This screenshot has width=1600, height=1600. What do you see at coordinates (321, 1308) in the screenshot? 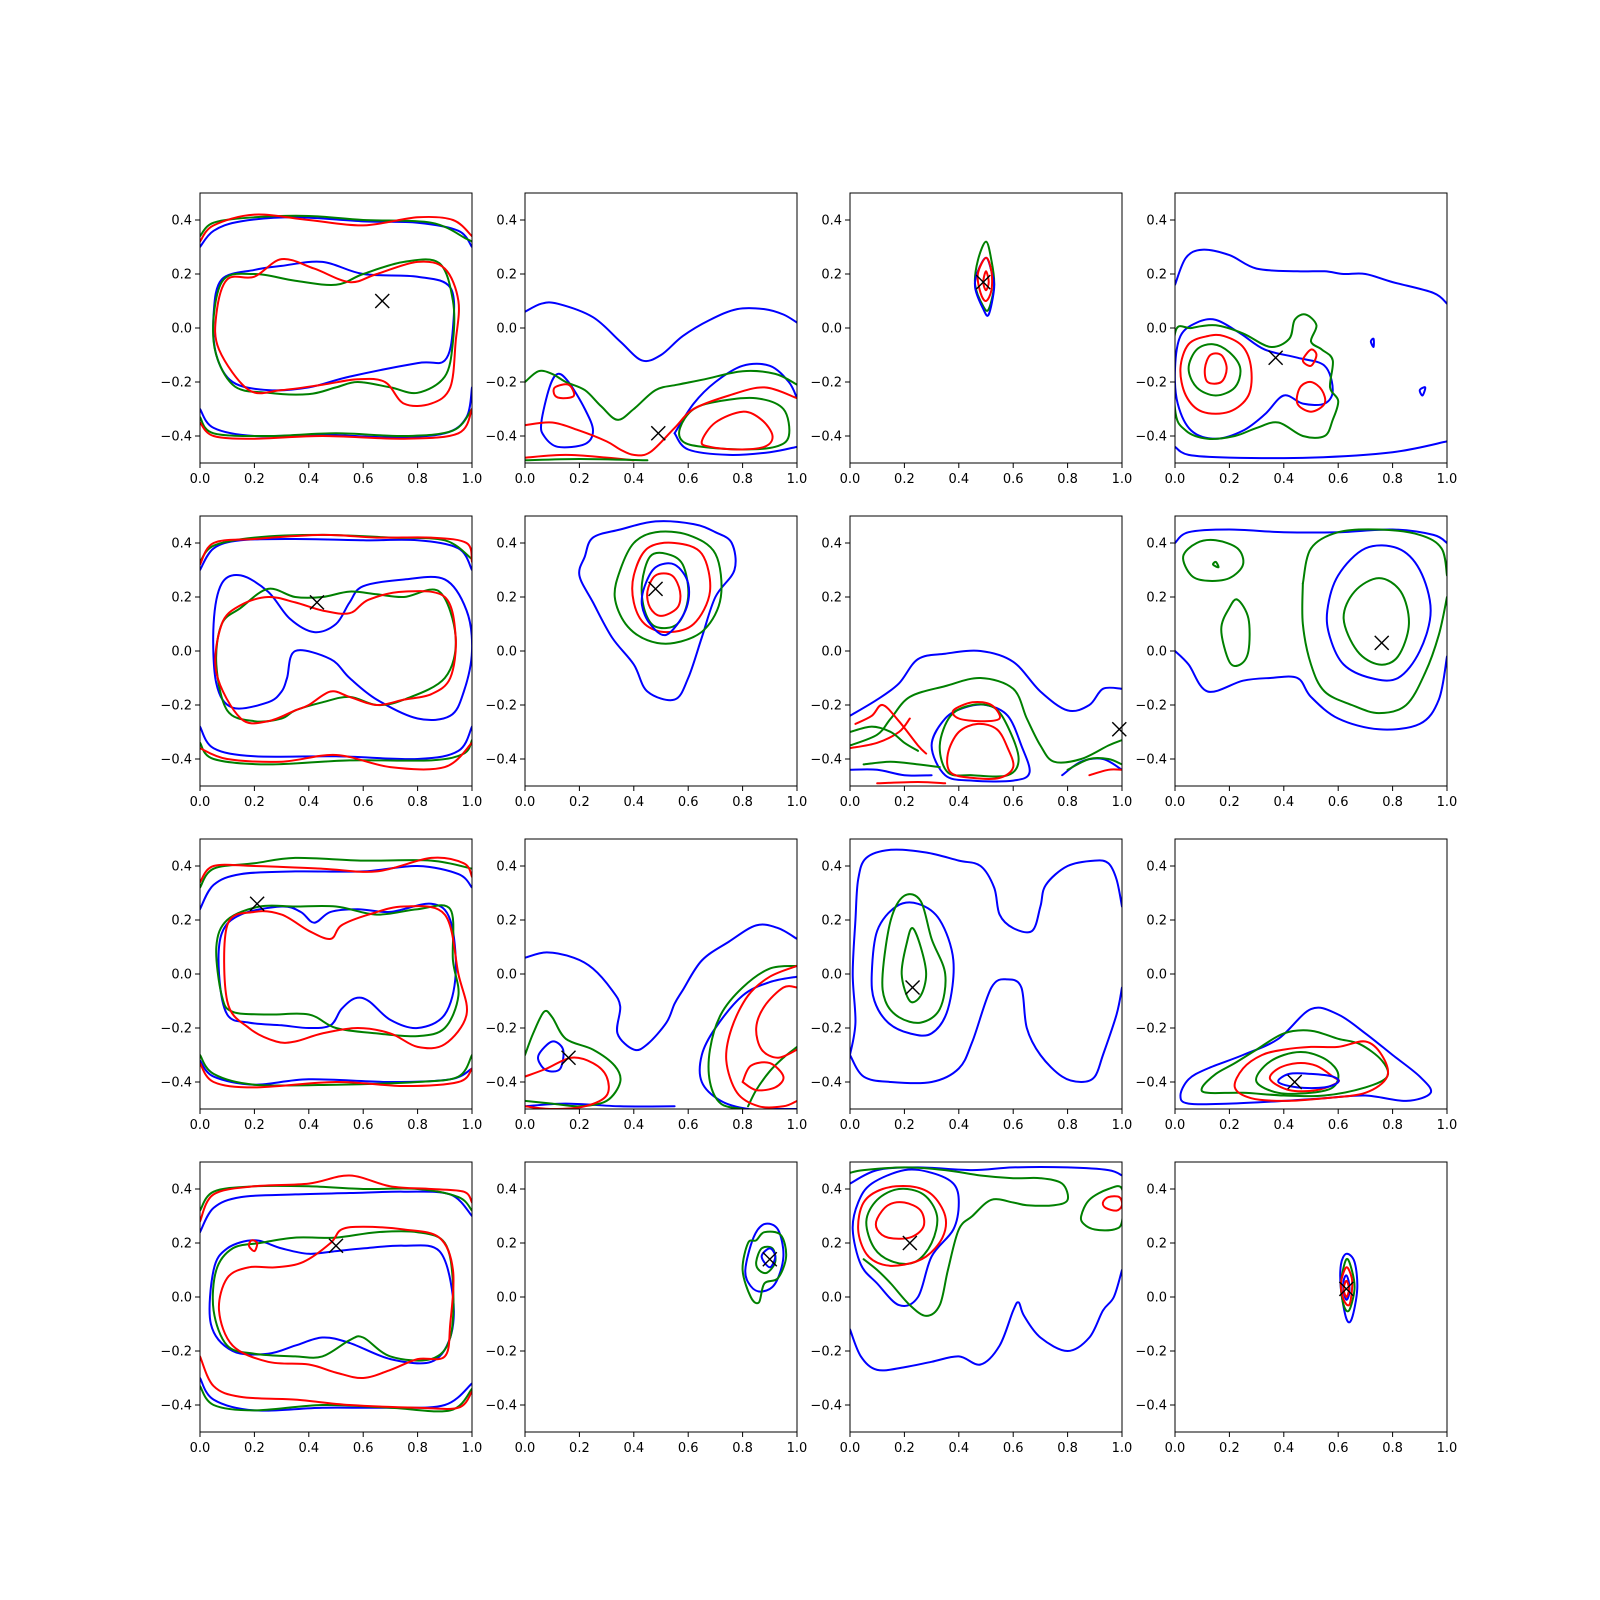
I see `subplot-r4c1: 0.0 0.2 0.4 0.6 0.8 1.0 −0.4 −0.2 0.0 0.2 0.4` at bounding box center [321, 1308].